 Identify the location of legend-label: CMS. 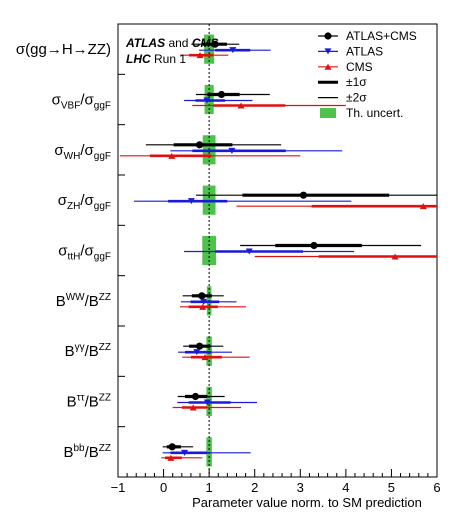
(359, 67).